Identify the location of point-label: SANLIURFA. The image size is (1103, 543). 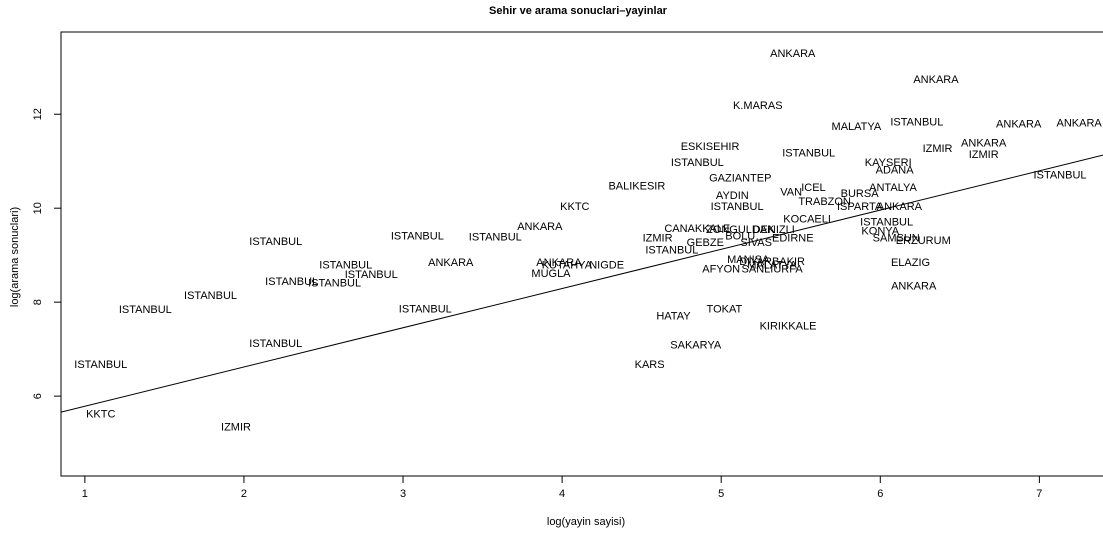
(773, 269).